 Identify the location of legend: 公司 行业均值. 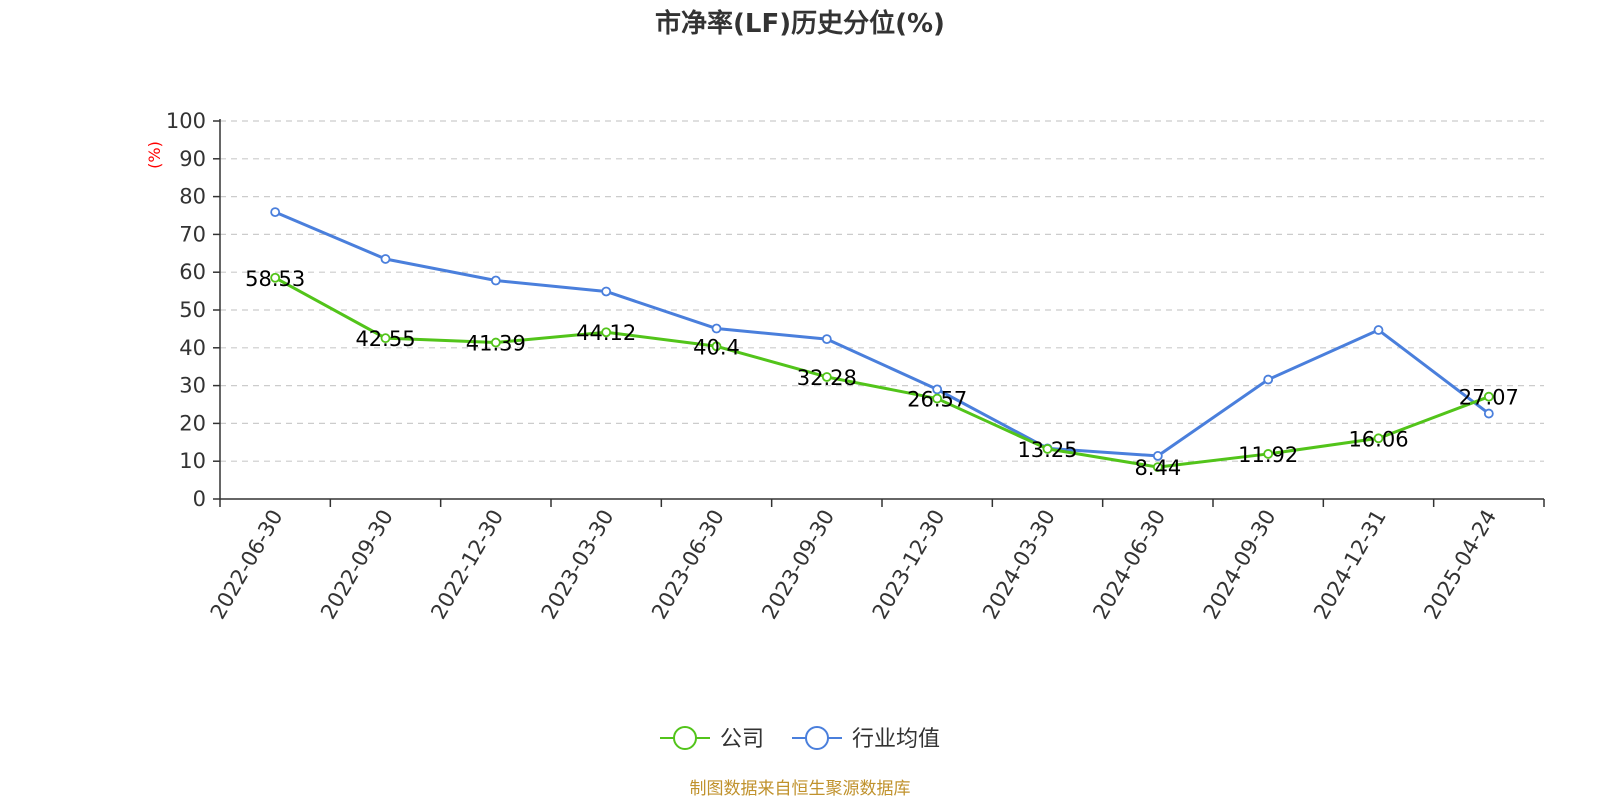
(800, 739).